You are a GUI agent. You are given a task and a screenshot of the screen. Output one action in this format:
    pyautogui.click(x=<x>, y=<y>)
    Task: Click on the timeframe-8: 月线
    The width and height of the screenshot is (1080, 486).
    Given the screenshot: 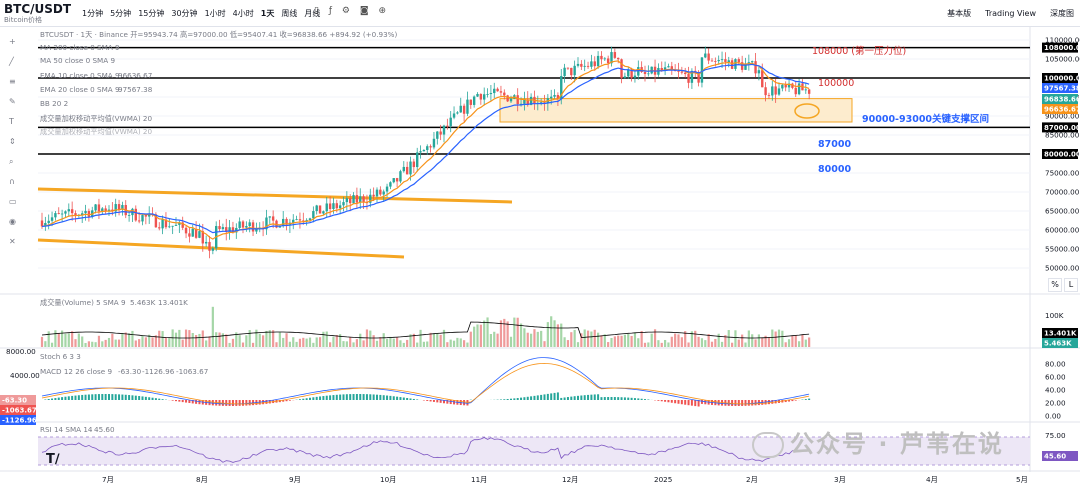 What is the action you would take?
    pyautogui.click(x=312, y=13)
    